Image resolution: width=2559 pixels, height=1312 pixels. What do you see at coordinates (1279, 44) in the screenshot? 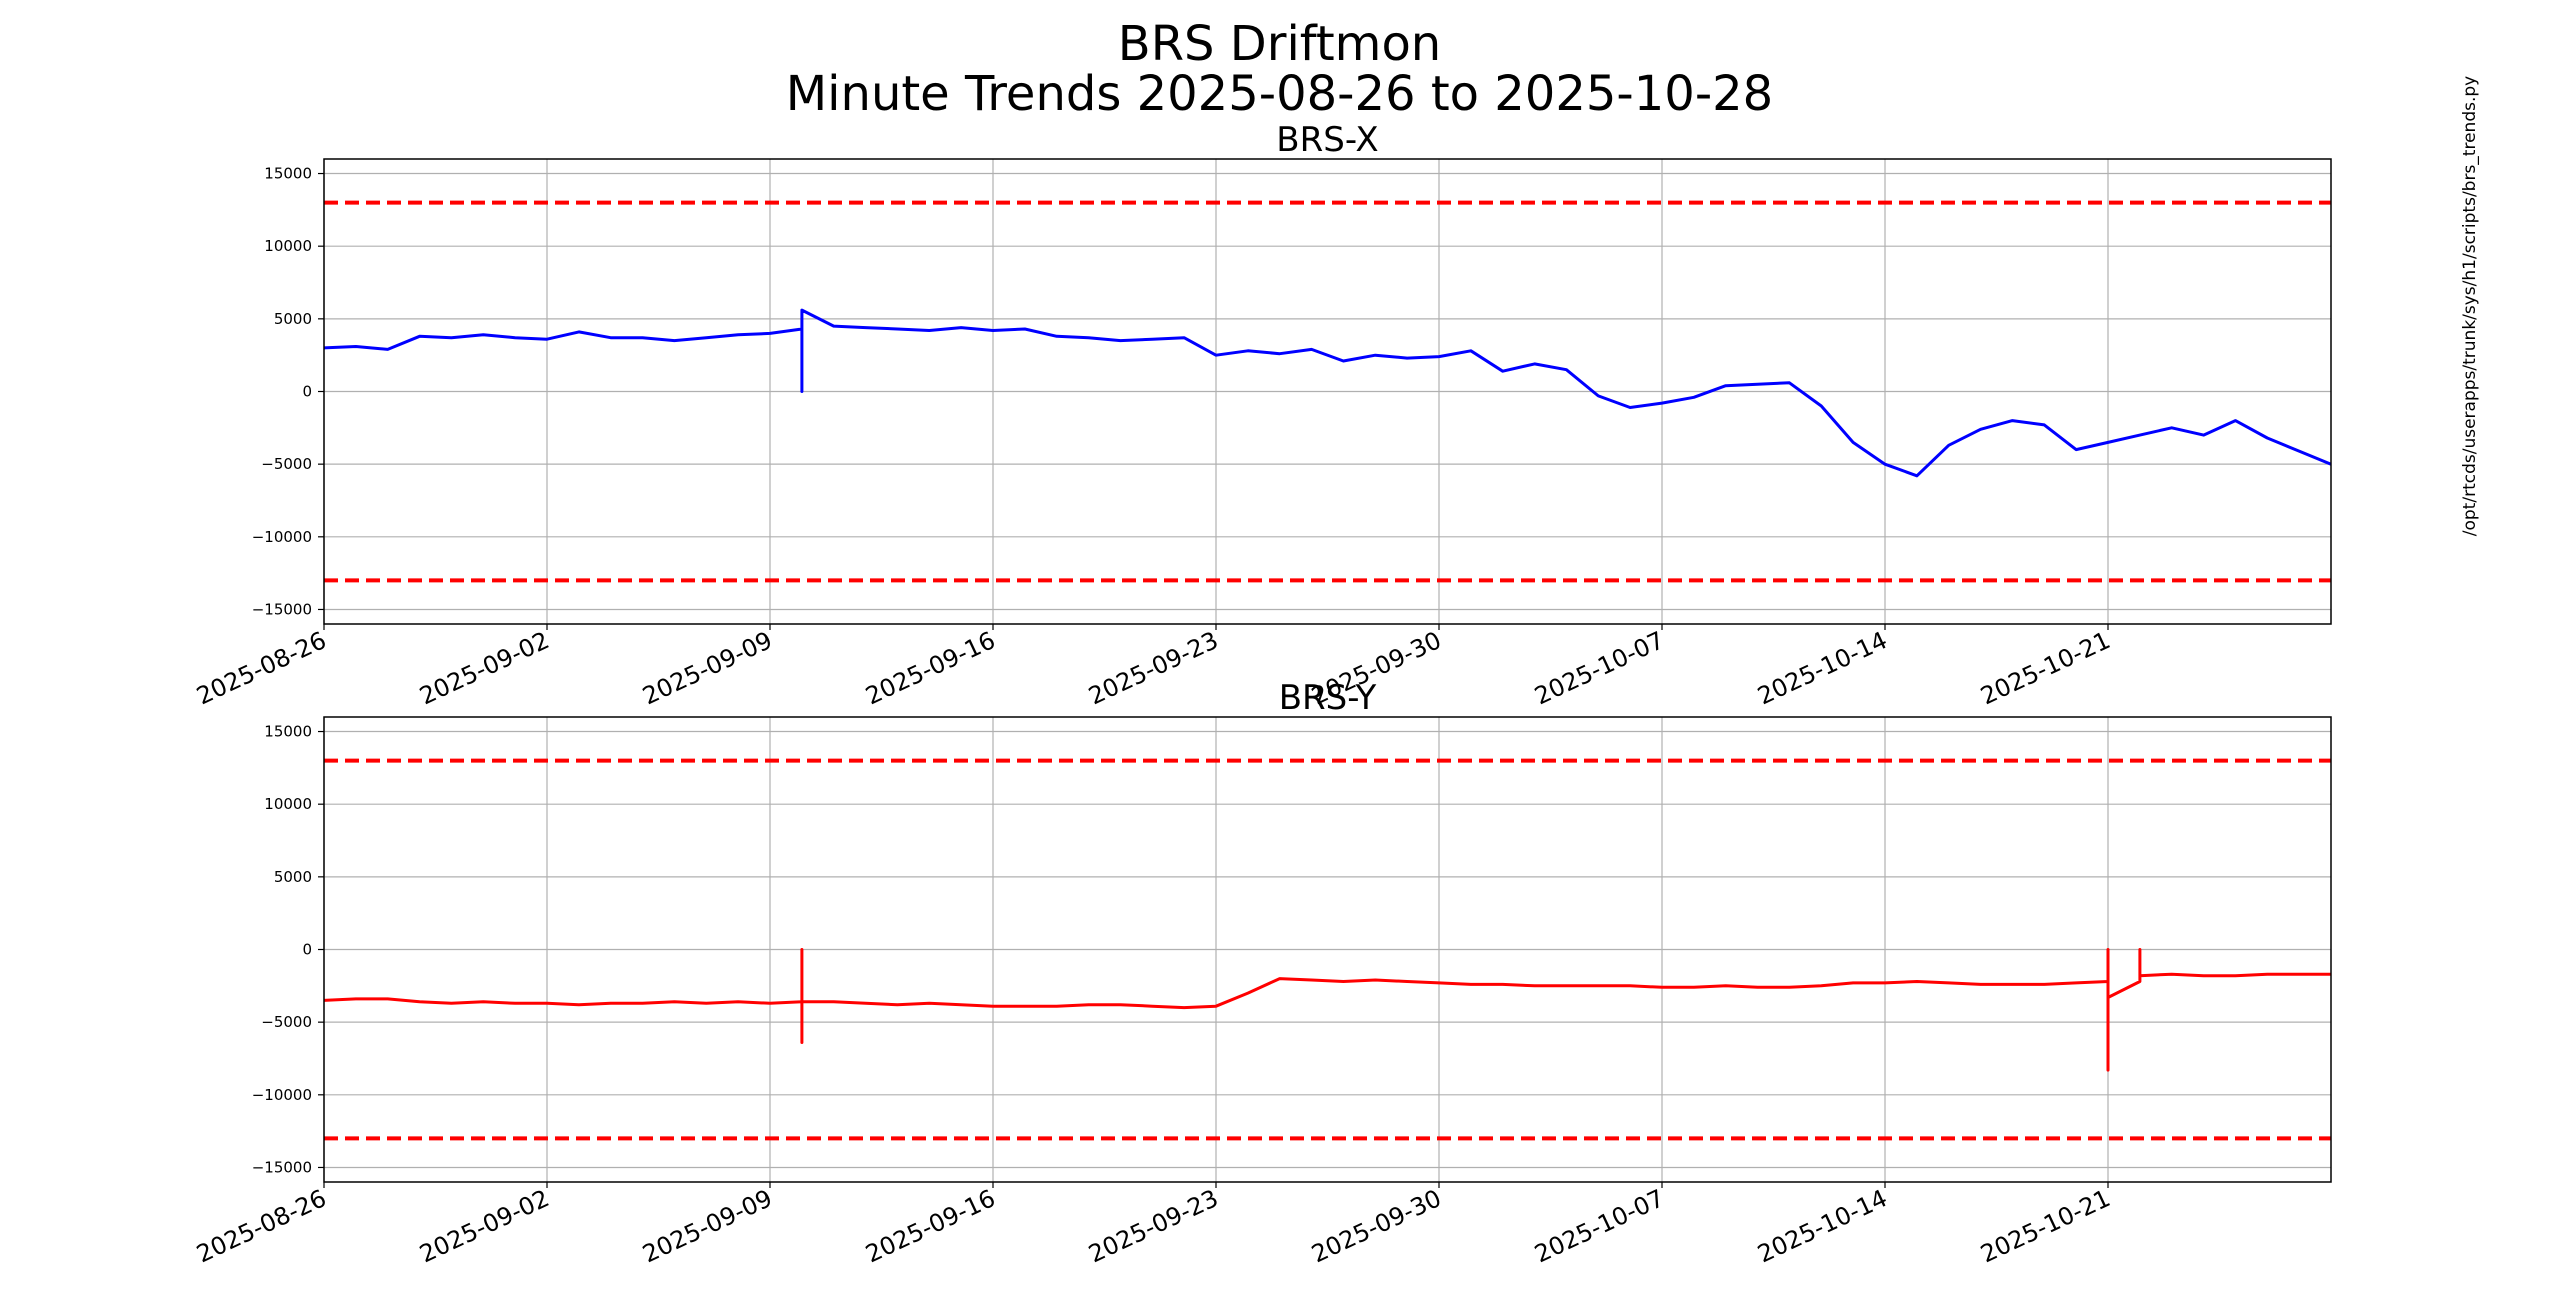
I see `figure-title-line1: BRS Driftmon` at bounding box center [1279, 44].